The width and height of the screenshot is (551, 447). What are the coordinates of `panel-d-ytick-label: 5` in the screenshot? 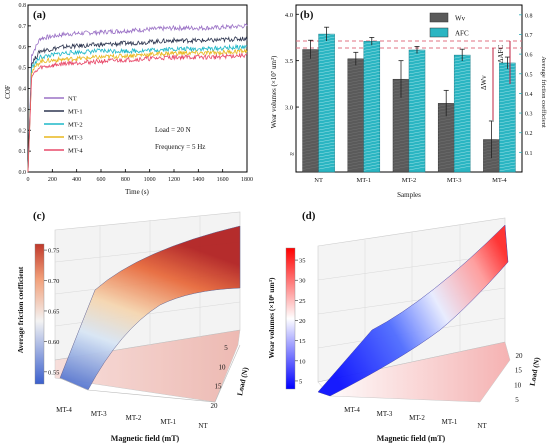 It's located at (517, 400).